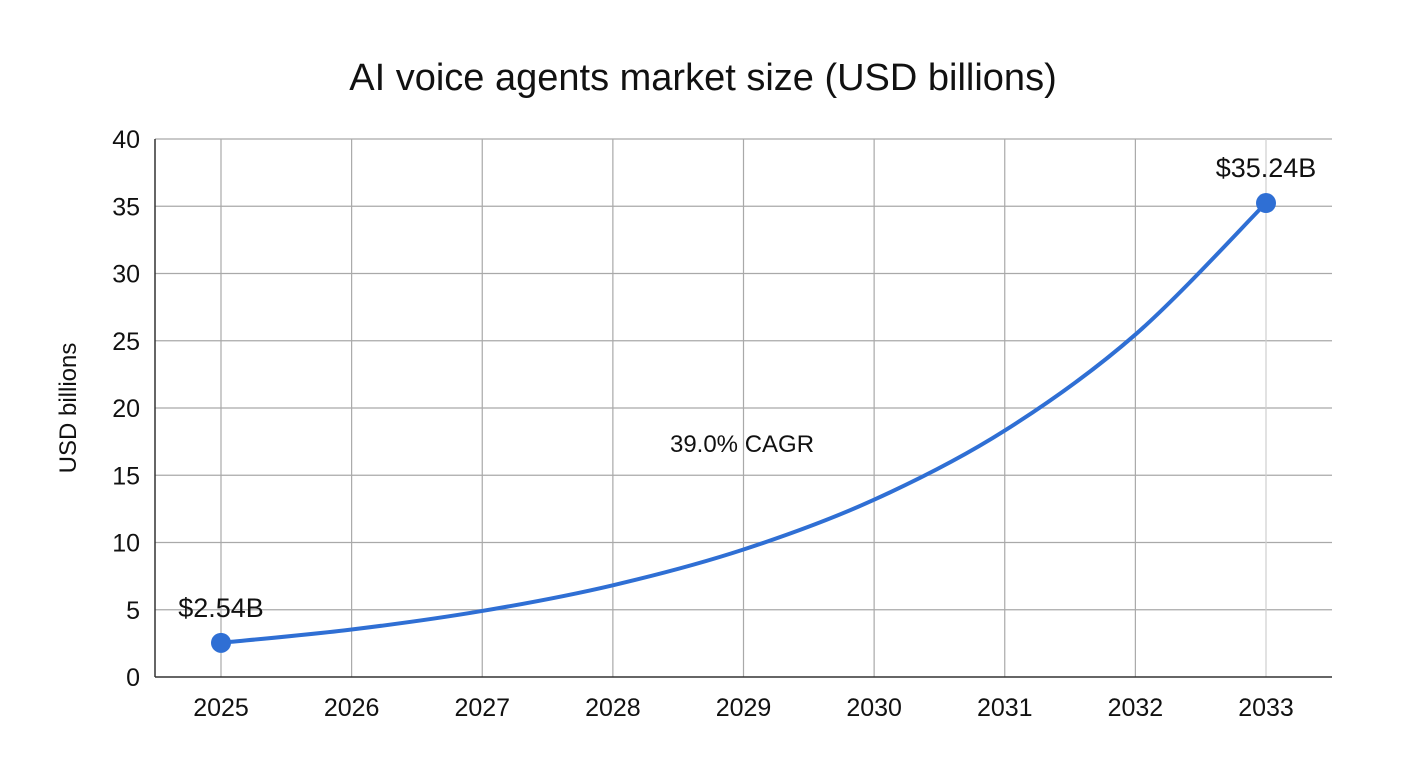 Image resolution: width=1408 pixels, height=768 pixels. Describe the element at coordinates (133, 678) in the screenshot. I see `y-tick-label: 0` at that location.